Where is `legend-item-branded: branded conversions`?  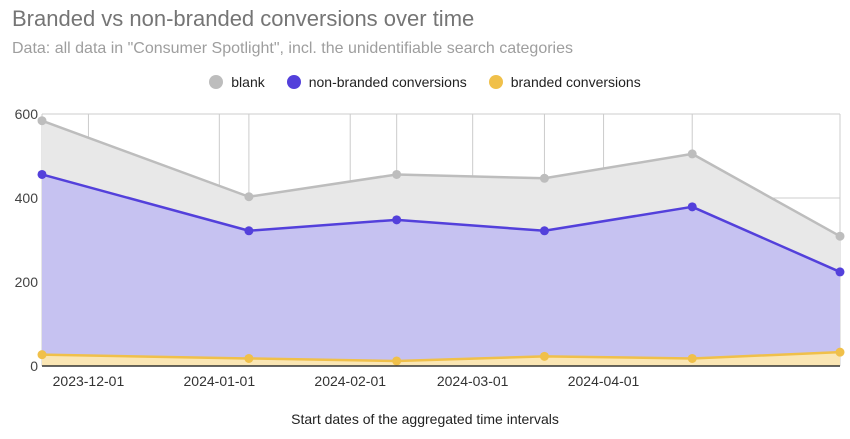 legend-item-branded: branded conversions is located at coordinates (564, 82).